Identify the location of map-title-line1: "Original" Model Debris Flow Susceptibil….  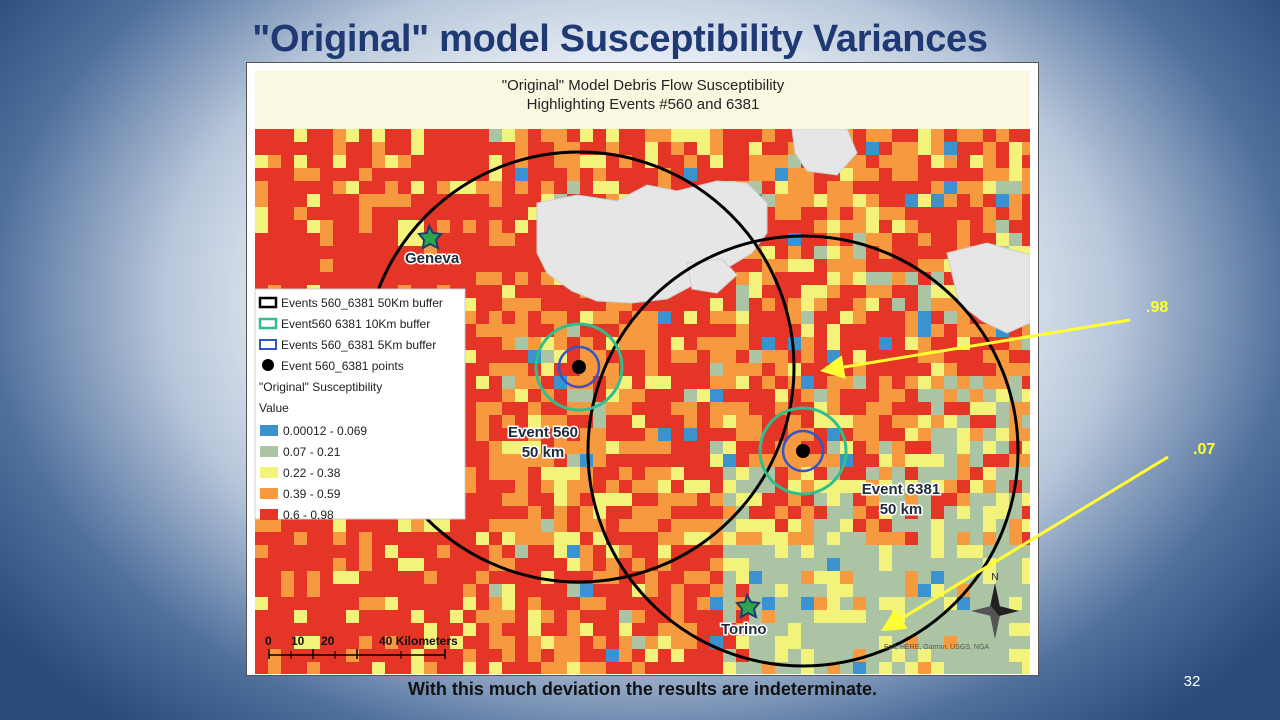
(643, 85).